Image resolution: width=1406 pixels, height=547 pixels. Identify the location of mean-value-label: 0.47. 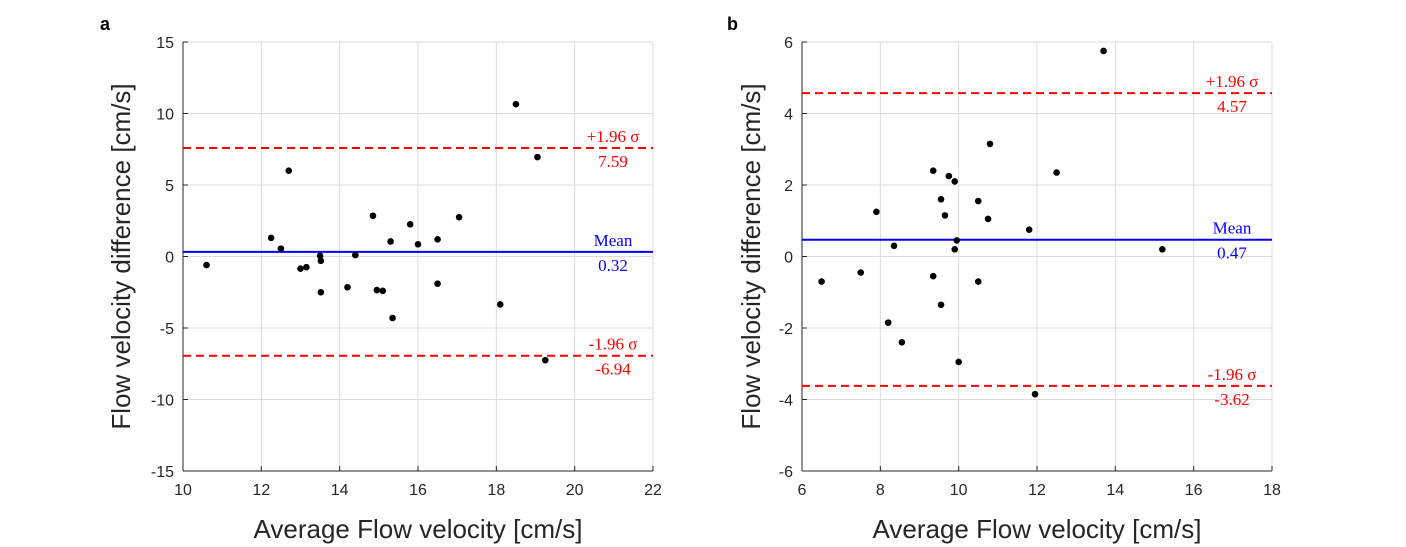
(1232, 253).